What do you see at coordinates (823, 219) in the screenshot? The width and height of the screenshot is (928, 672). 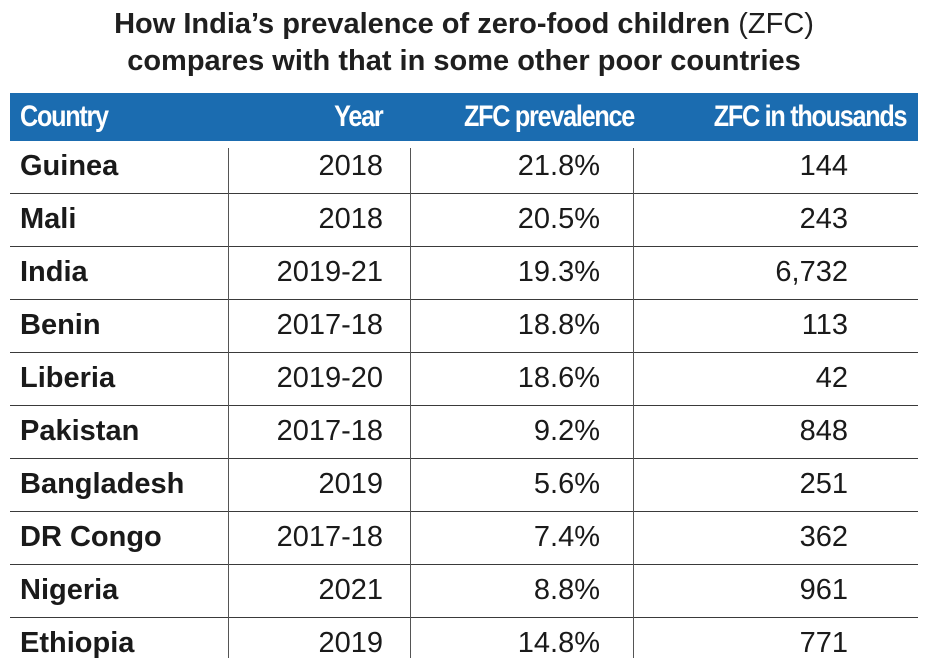 I see `cell-zfc-thousands: 243` at bounding box center [823, 219].